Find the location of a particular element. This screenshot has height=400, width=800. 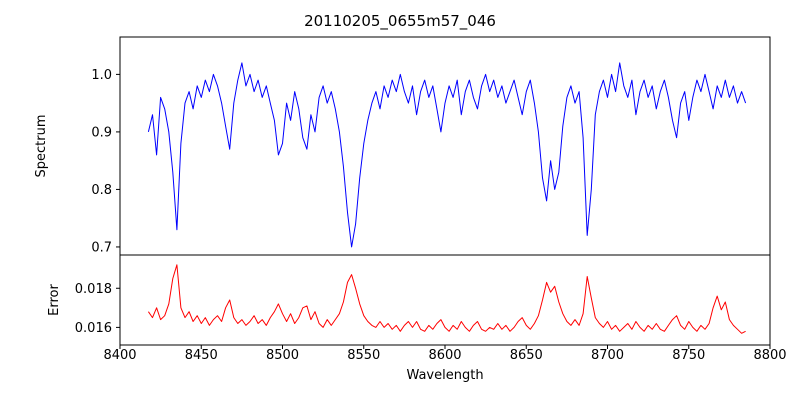

spectrum-y-tick-label: 1.0 is located at coordinates (101, 75).